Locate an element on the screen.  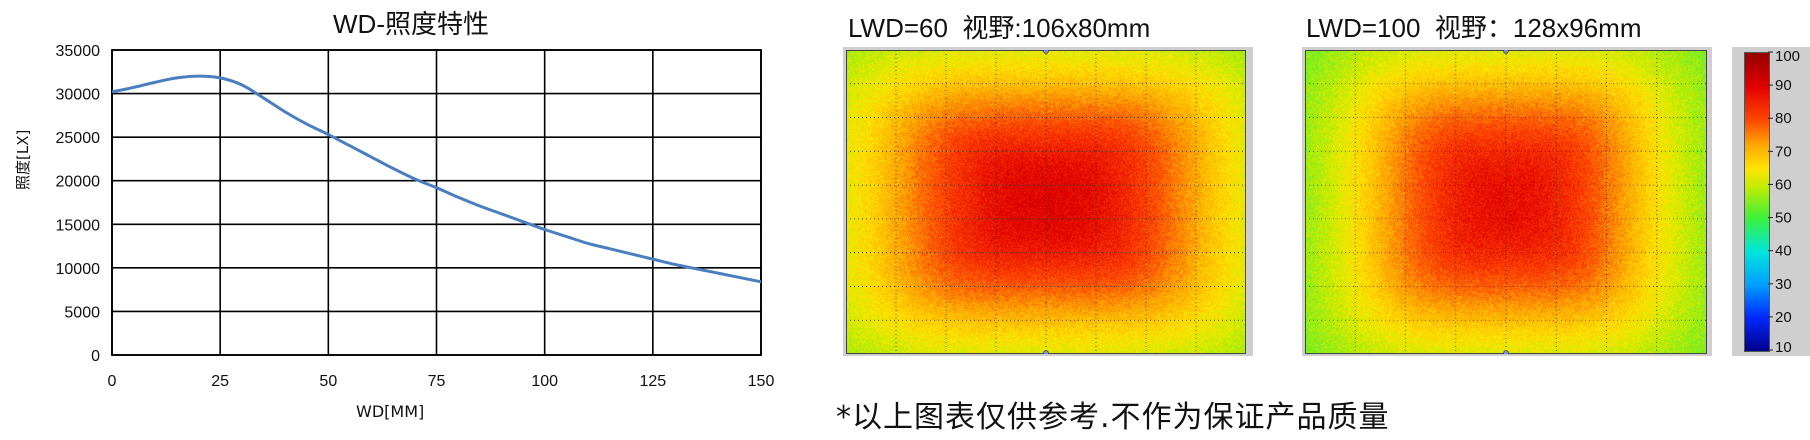
colorbar-tick-label: 30 is located at coordinates (1783, 284).